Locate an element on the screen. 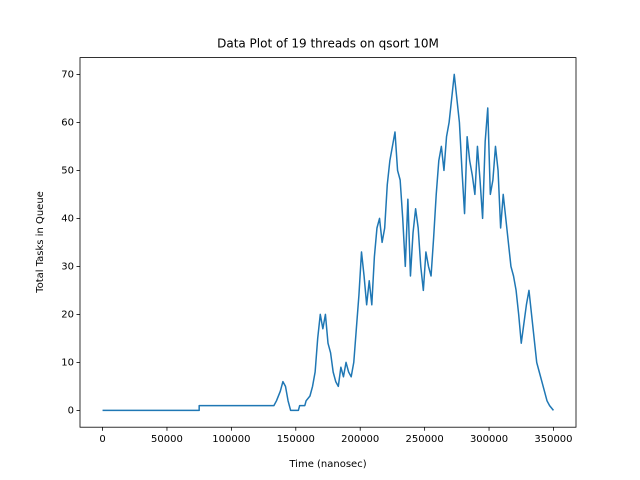 The height and width of the screenshot is (480, 640). x-tick-label: 50000 is located at coordinates (167, 439).